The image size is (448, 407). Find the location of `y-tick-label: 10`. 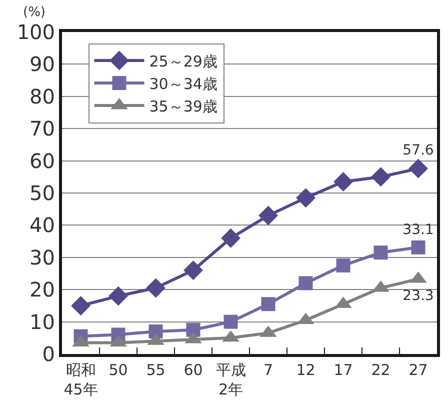

y-tick-label: 10 is located at coordinates (42, 322).